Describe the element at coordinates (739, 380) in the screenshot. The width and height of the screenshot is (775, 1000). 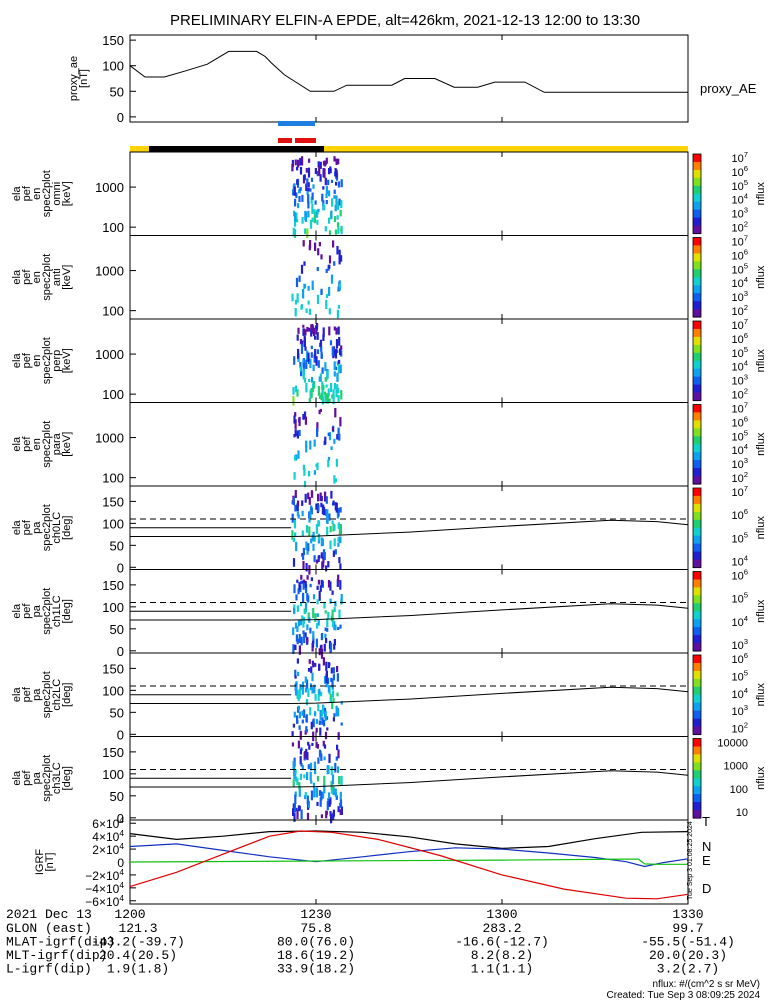
I see `colorbar-tick-label: 10³` at that location.